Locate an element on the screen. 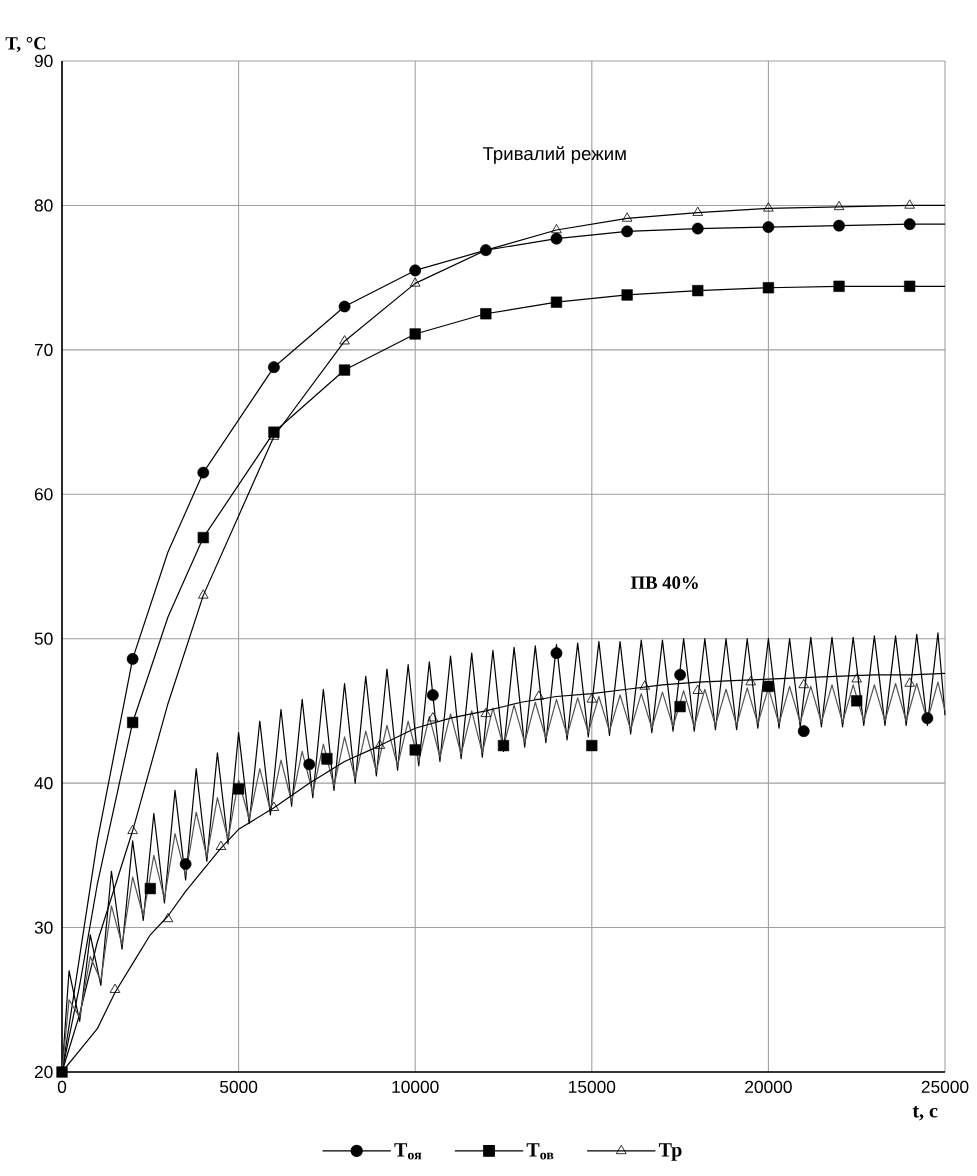  y-tick-label: 80 is located at coordinates (43, 205).